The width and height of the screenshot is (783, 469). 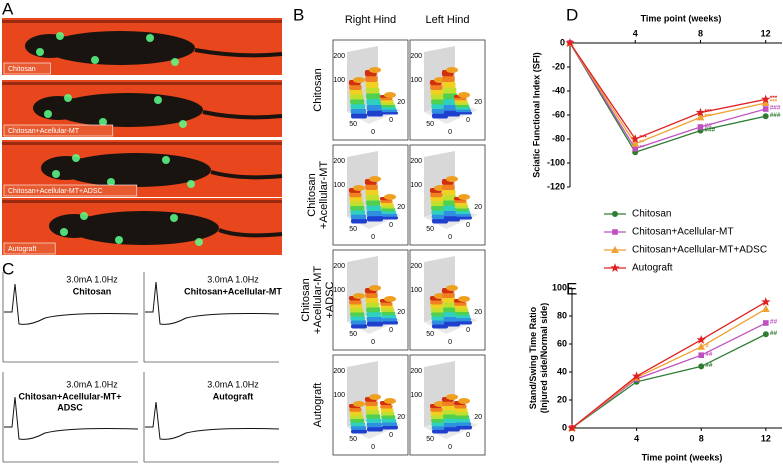 I want to click on y-tick-label: -120, so click(x=556, y=186).